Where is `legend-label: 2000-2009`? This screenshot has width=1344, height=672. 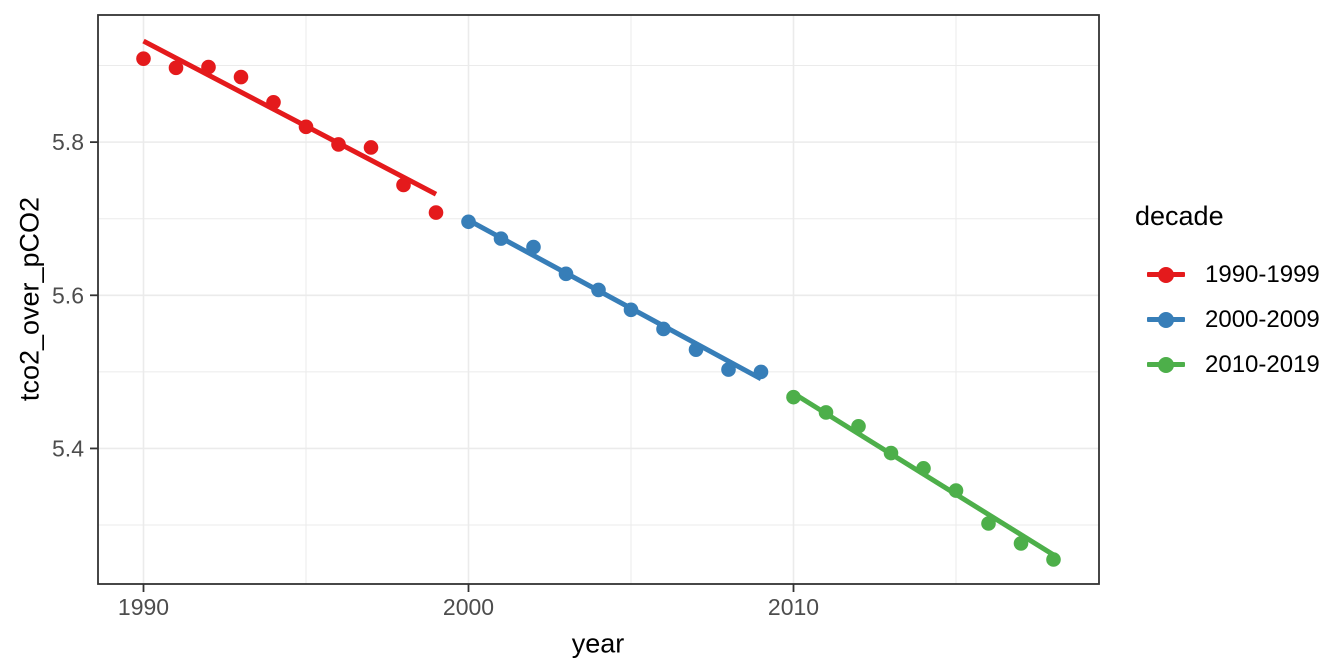
legend-label: 2000-2009 is located at coordinates (1262, 319).